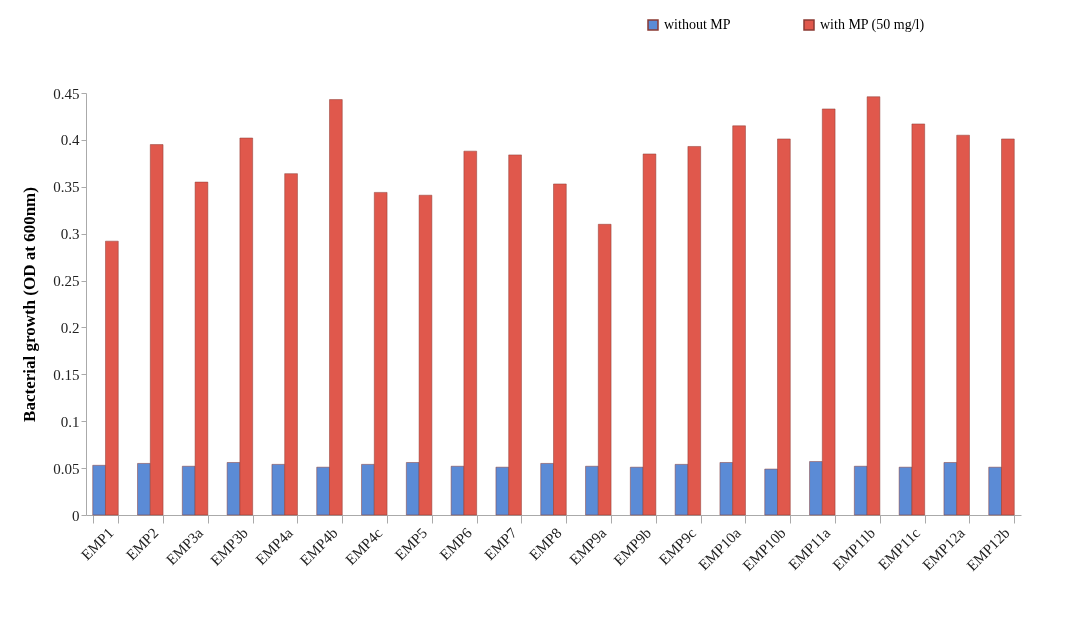 The height and width of the screenshot is (629, 1084). What do you see at coordinates (30, 304) in the screenshot?
I see `y-axis-title: Bacterial growth (OD at 600nm)` at bounding box center [30, 304].